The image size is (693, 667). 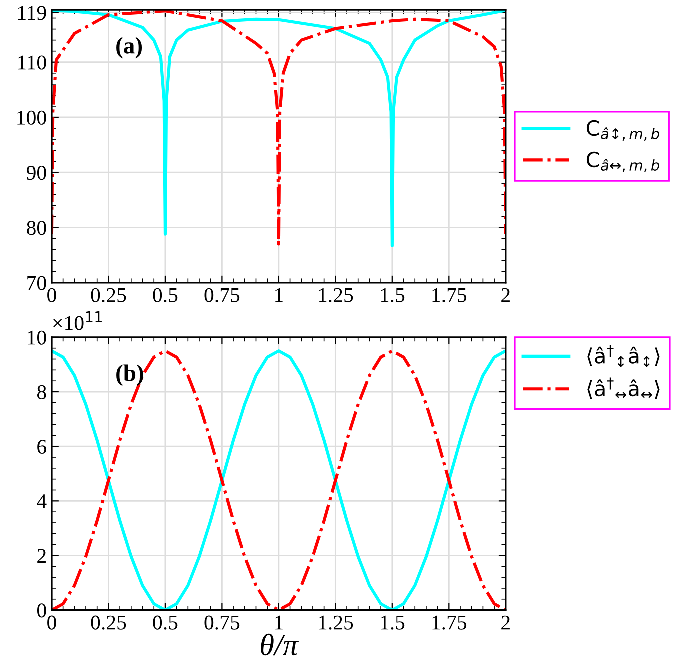 What do you see at coordinates (36, 228) in the screenshot?
I see `y-tick-label: 80` at bounding box center [36, 228].